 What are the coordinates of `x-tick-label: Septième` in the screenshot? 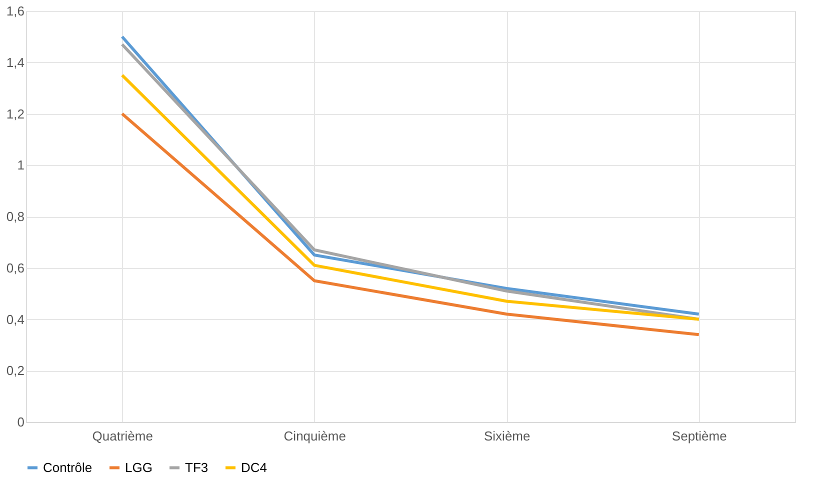 It's located at (699, 436).